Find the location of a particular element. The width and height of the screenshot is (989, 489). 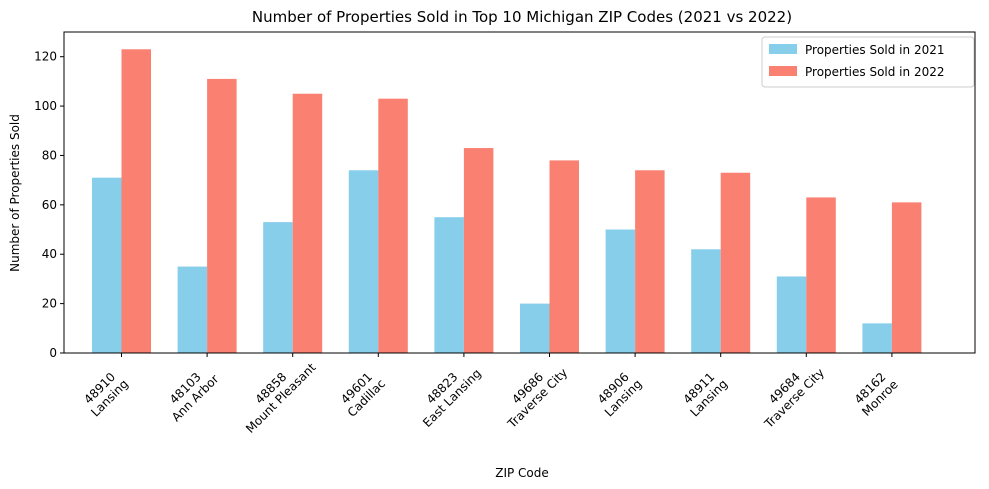

y-tick-label: 20 is located at coordinates (49, 304).